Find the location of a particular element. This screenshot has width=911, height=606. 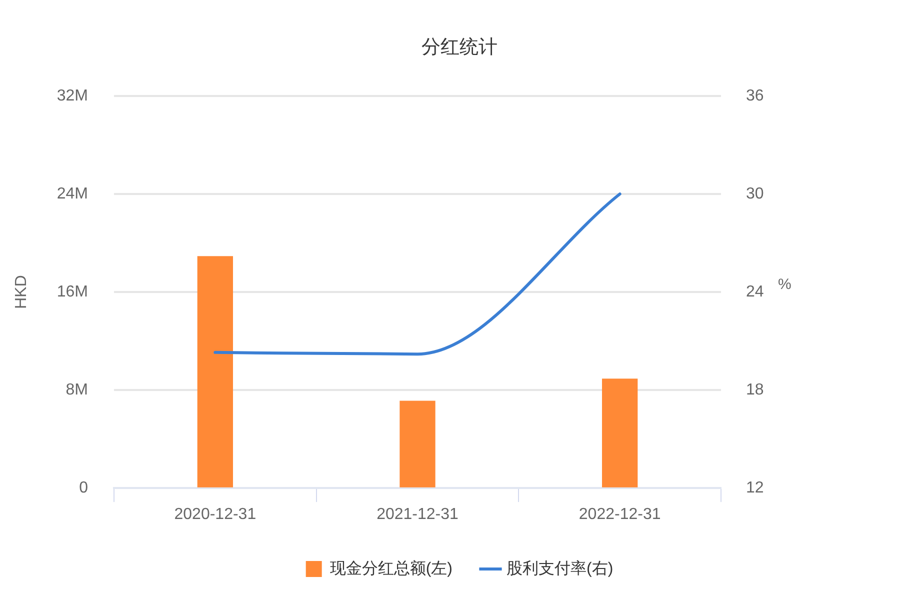

x-tick-label: 2020-12-31 is located at coordinates (215, 515).